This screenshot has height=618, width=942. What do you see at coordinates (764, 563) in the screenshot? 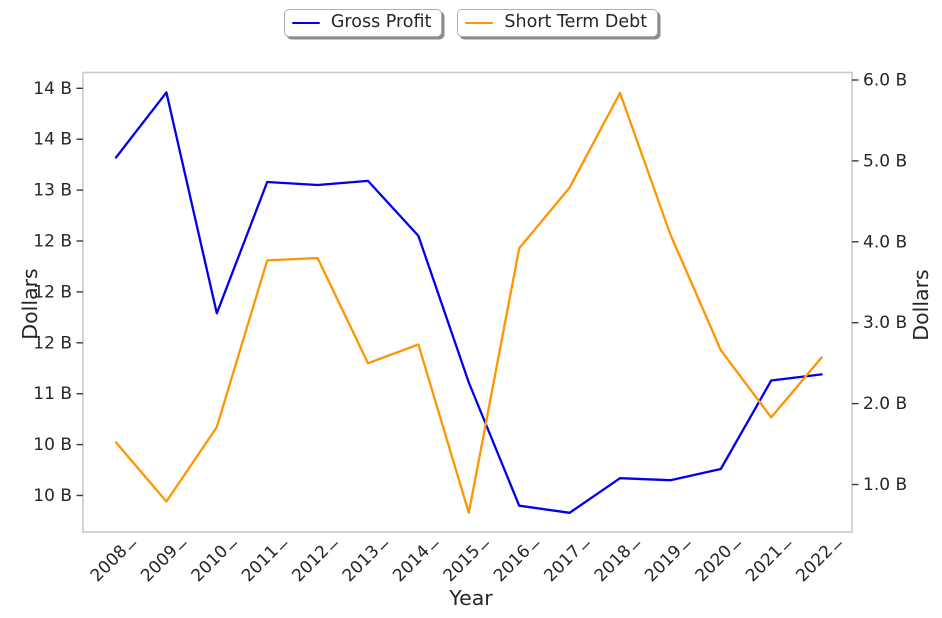
I see `x-tick-label: 2021` at bounding box center [764, 563].